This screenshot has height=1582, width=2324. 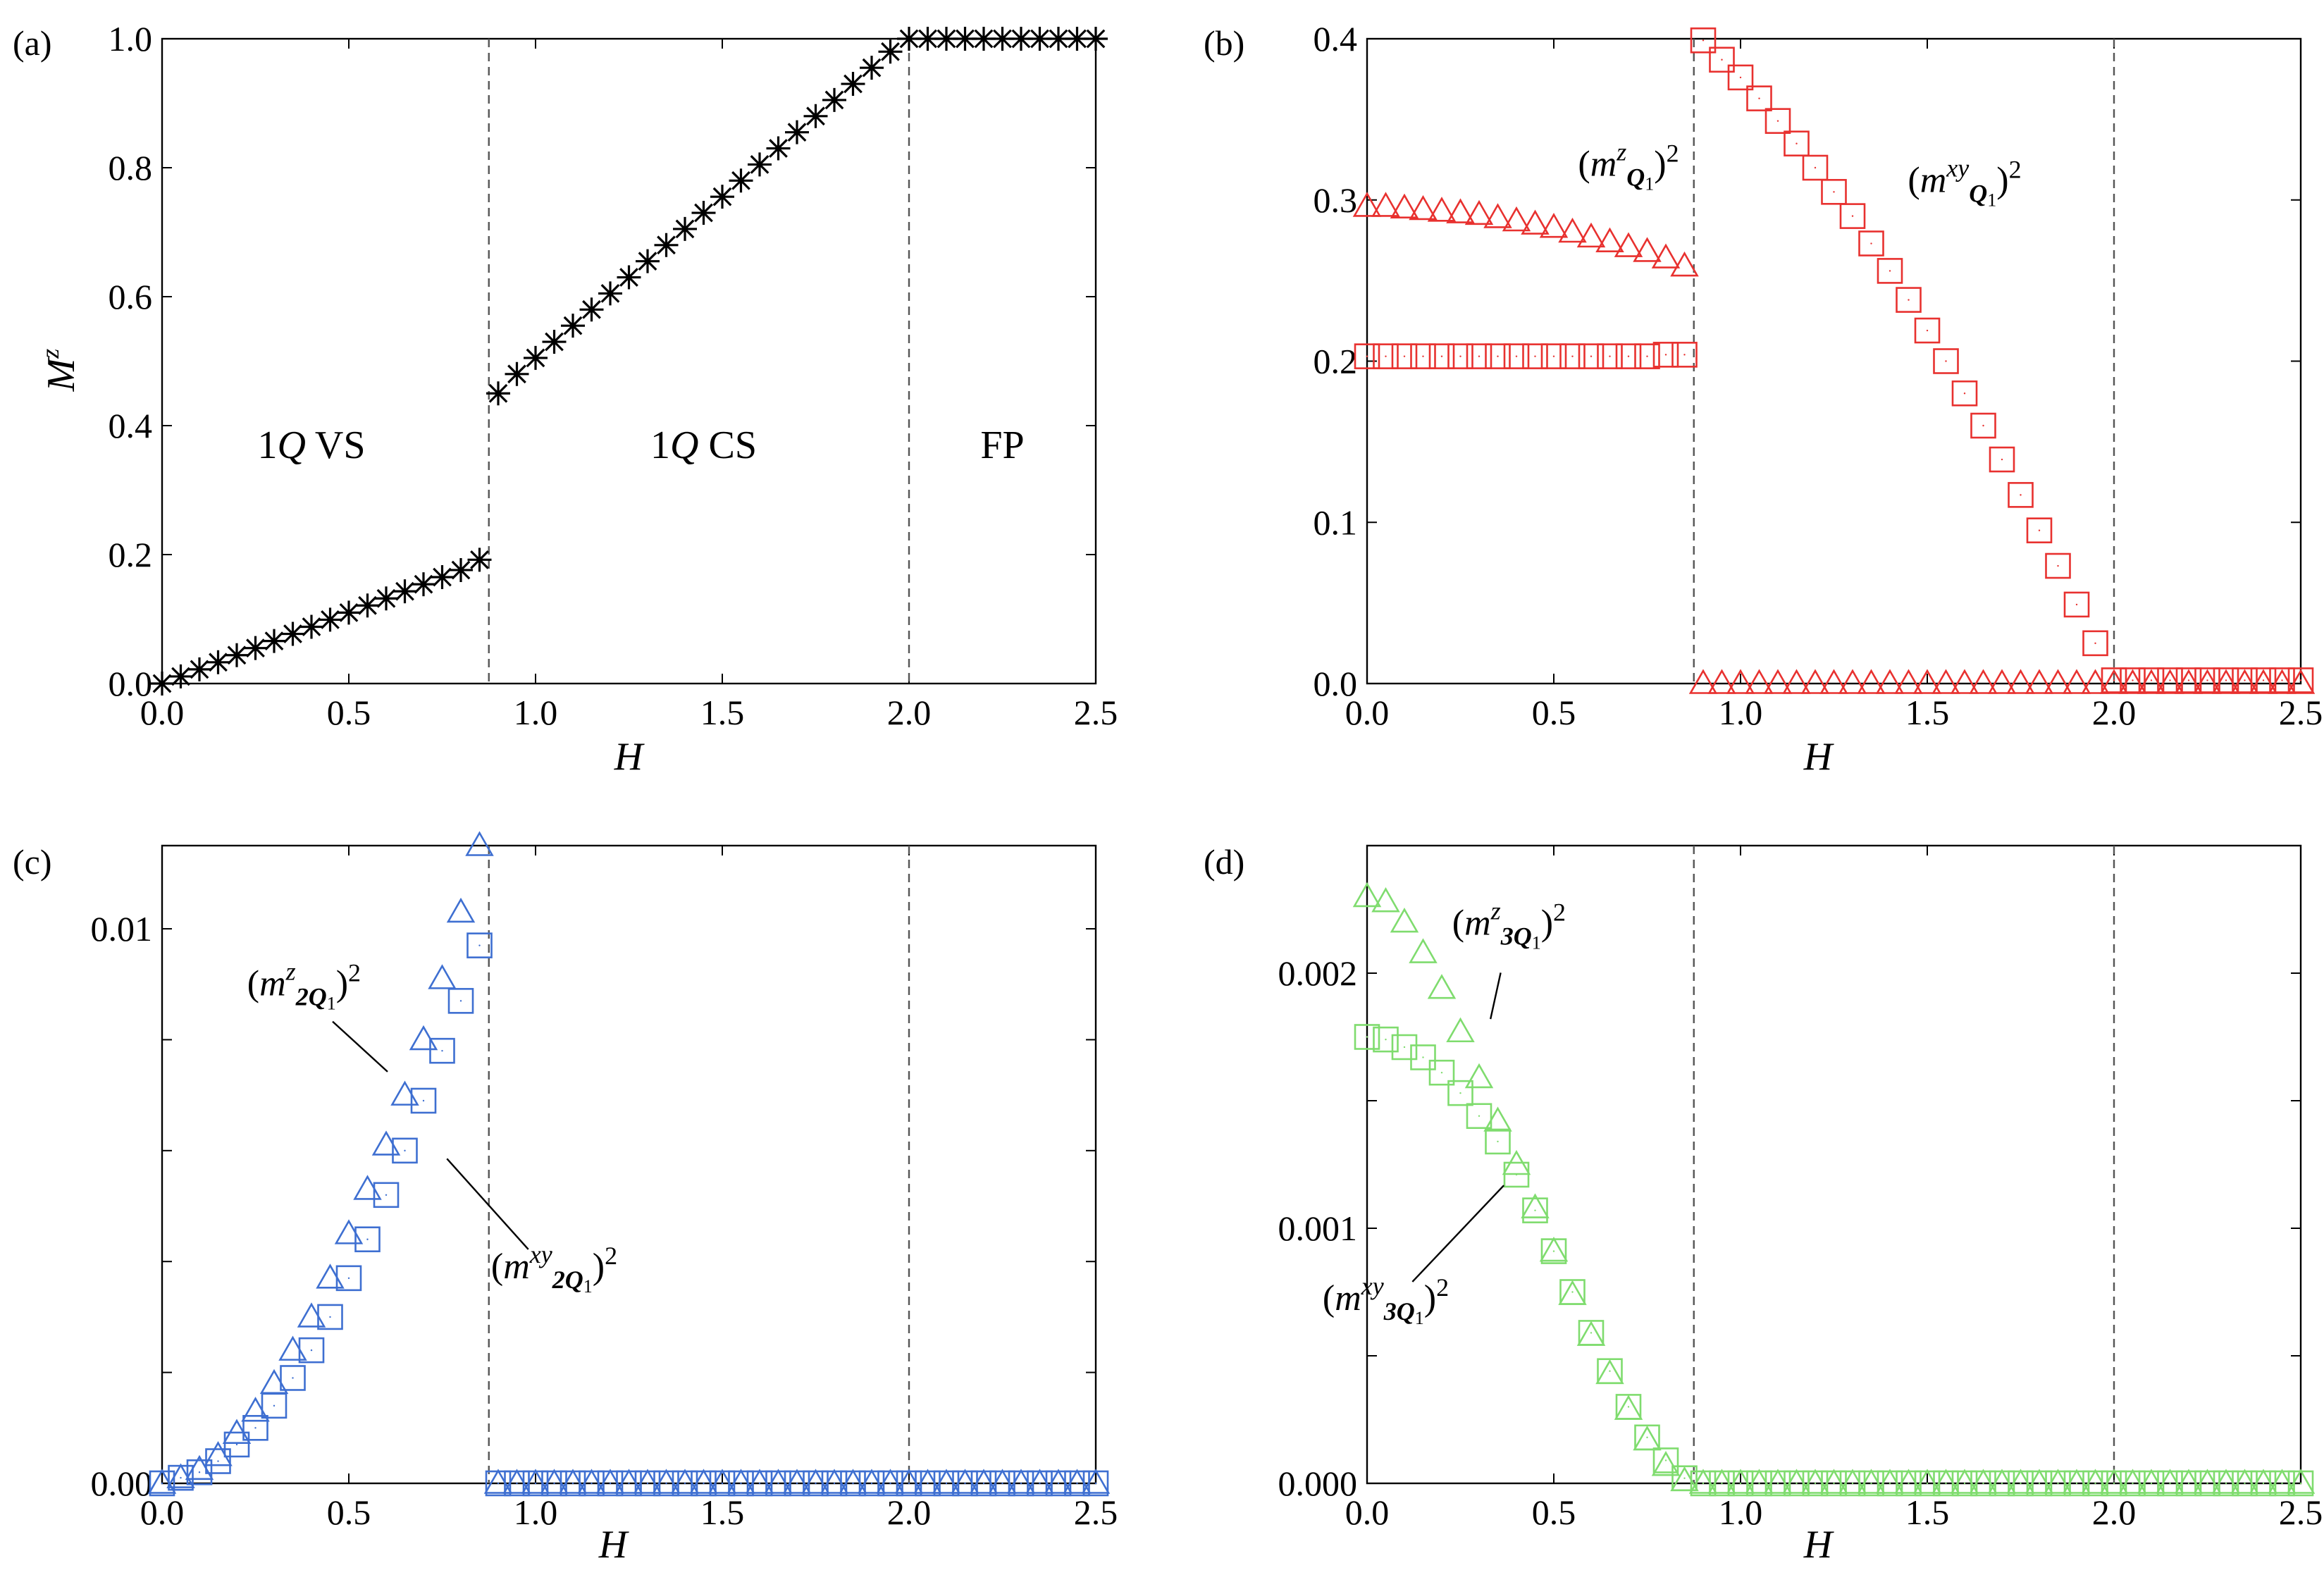 I want to click on annotation-leader, so click(x=488, y=1204).